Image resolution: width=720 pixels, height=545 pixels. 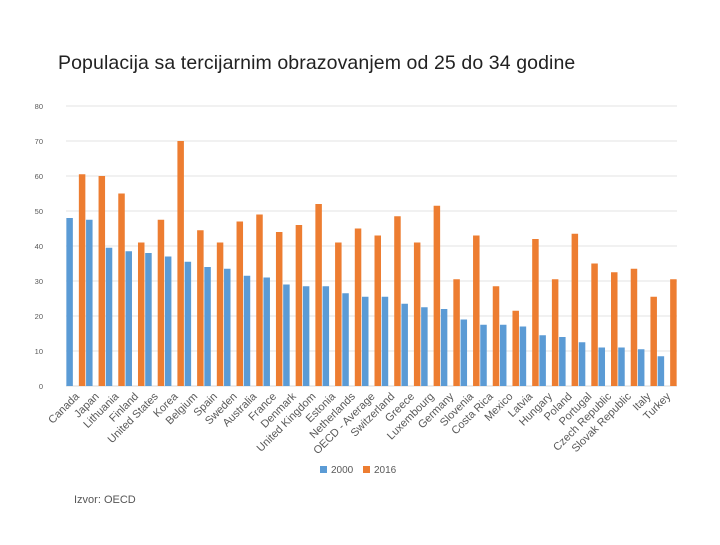 I want to click on bar-2000-japan, so click(x=89, y=302).